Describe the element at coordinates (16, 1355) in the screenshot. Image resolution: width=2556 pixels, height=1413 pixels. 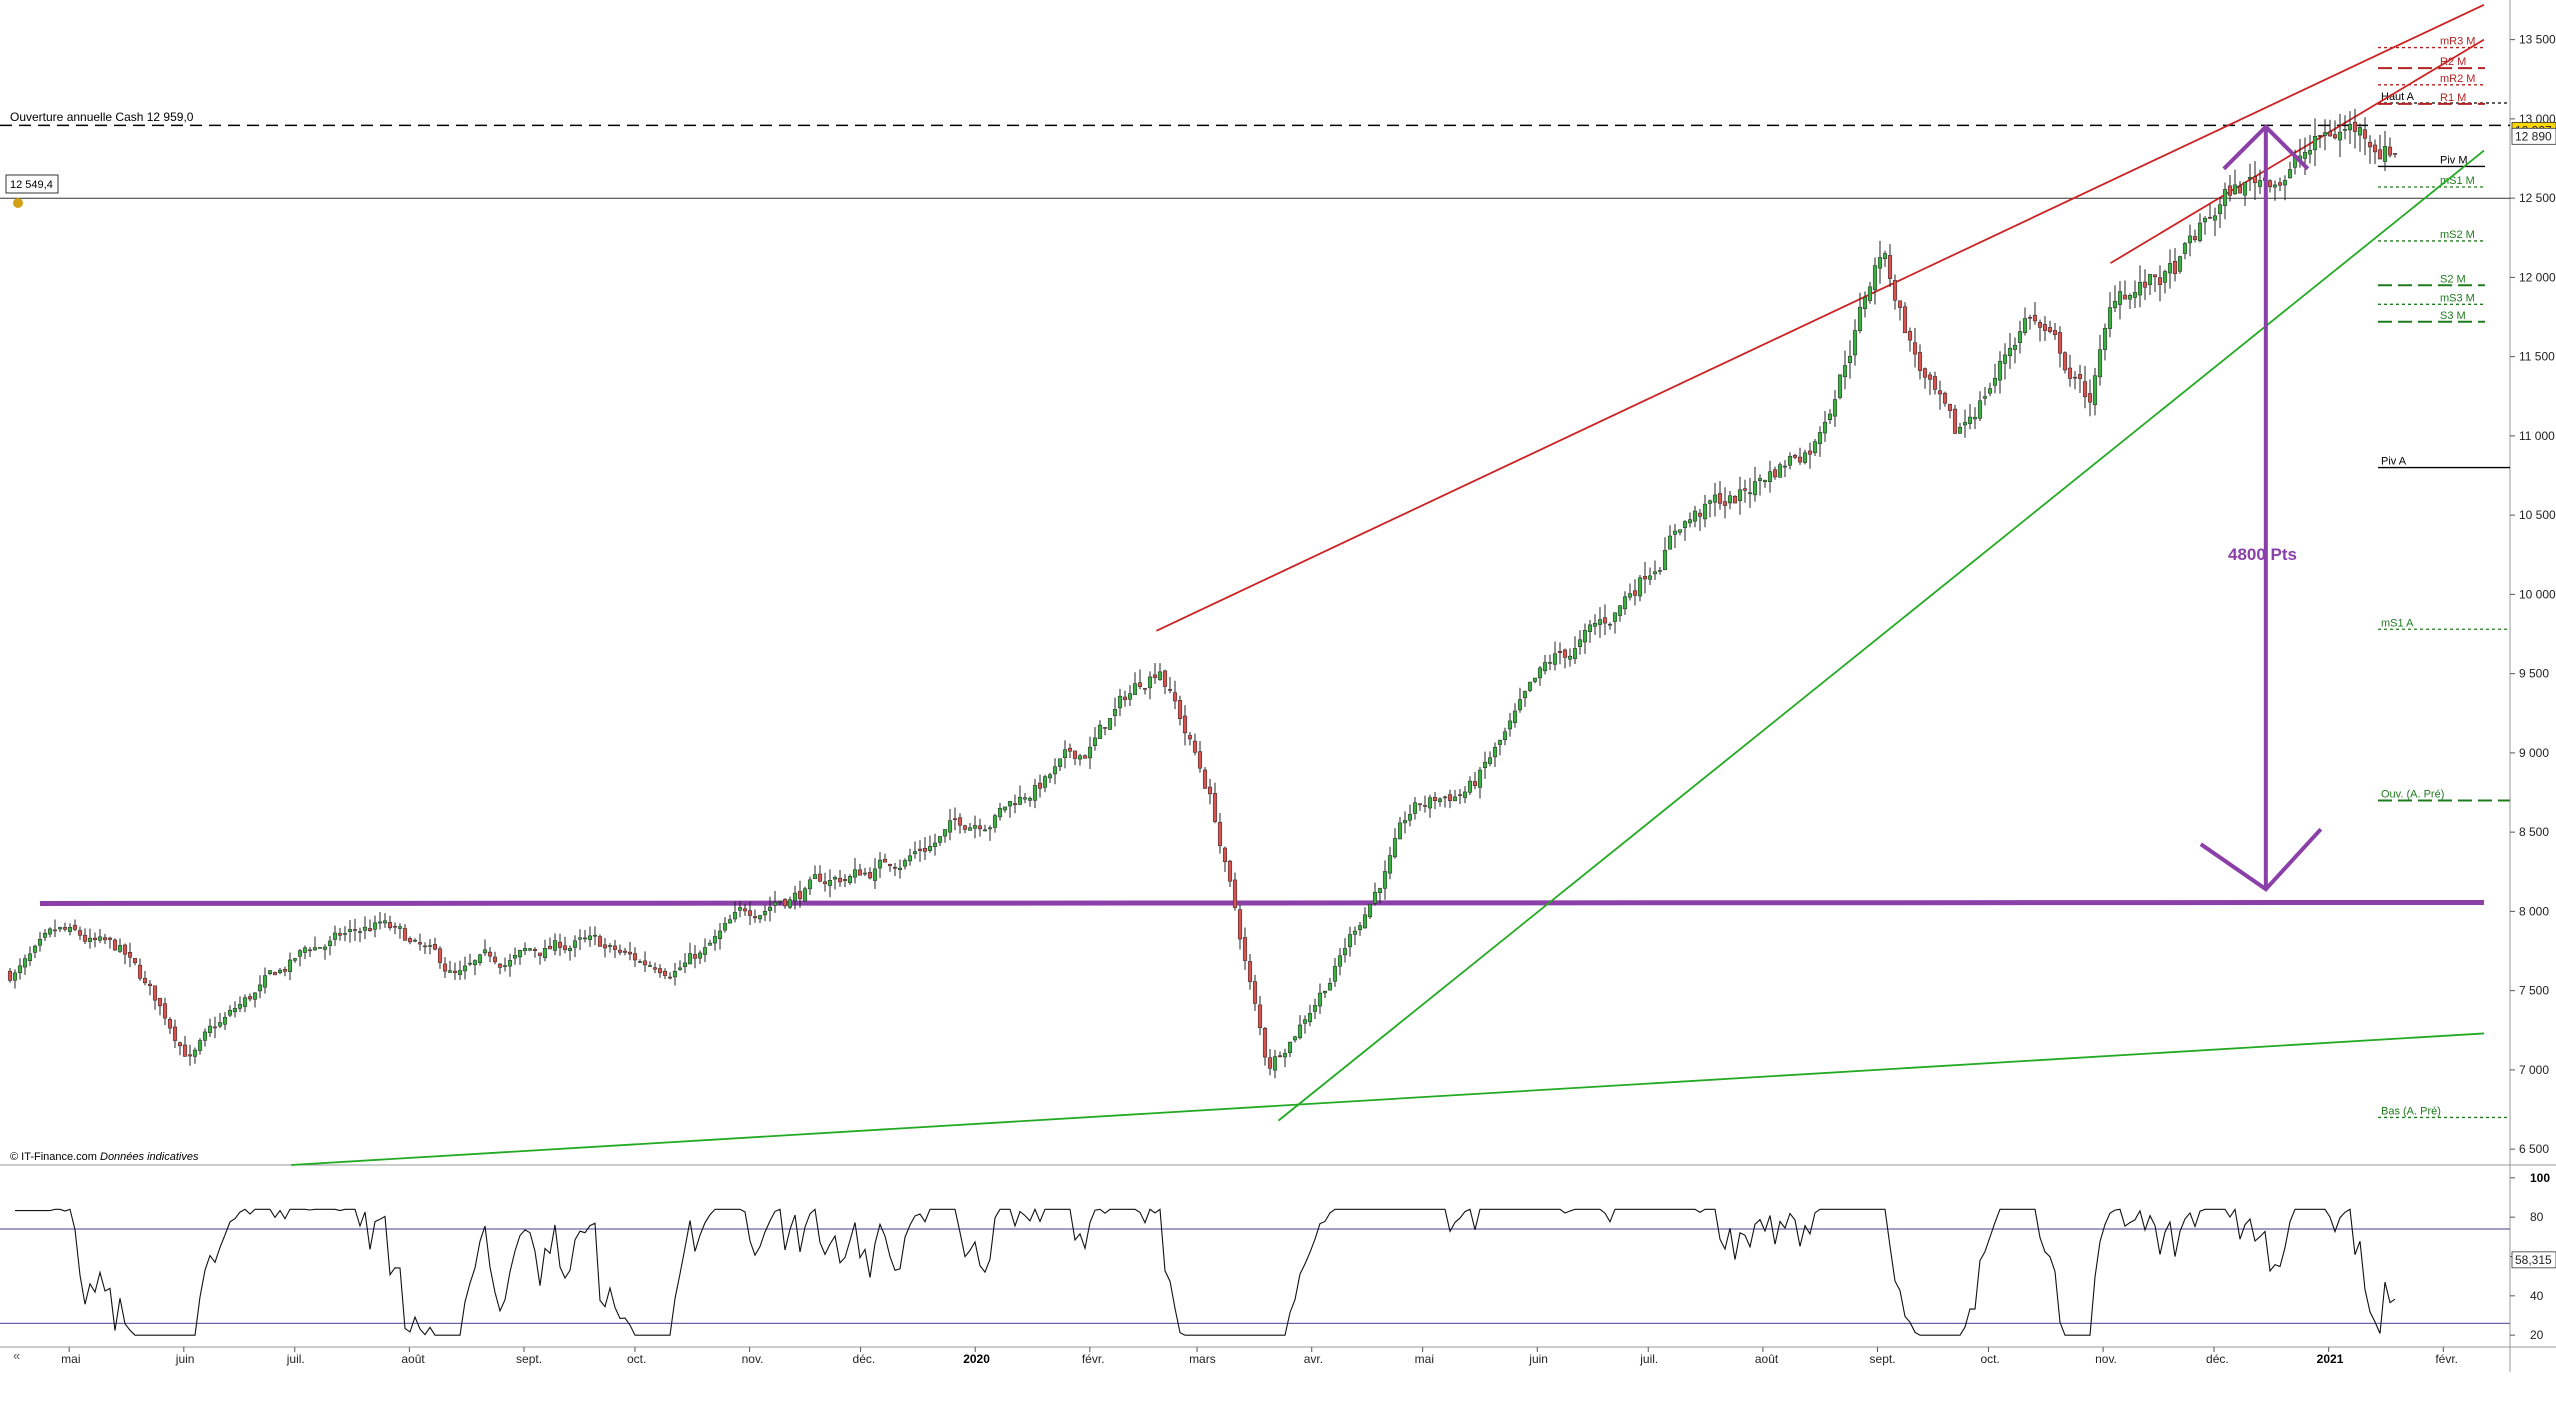
I see `scroll-left-icon: «` at that location.